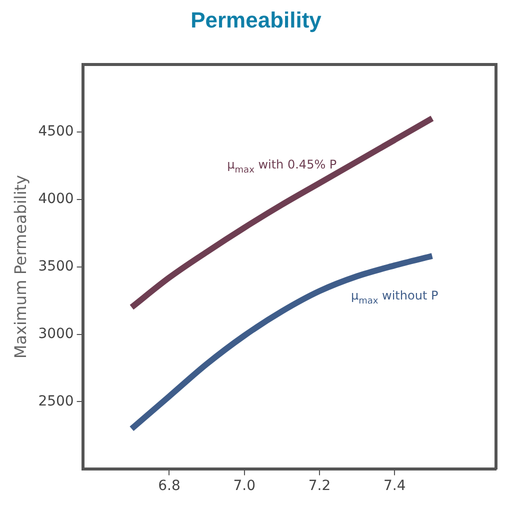 Image resolution: width=510 pixels, height=506 pixels. I want to click on y-tick-label: 2500, so click(56, 401).